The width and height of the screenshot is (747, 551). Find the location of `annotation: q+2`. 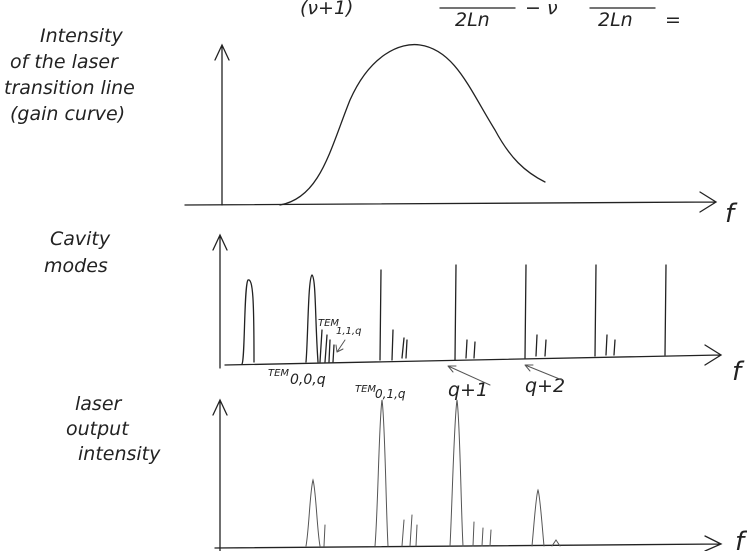

annotation: q+2 is located at coordinates (545, 386).